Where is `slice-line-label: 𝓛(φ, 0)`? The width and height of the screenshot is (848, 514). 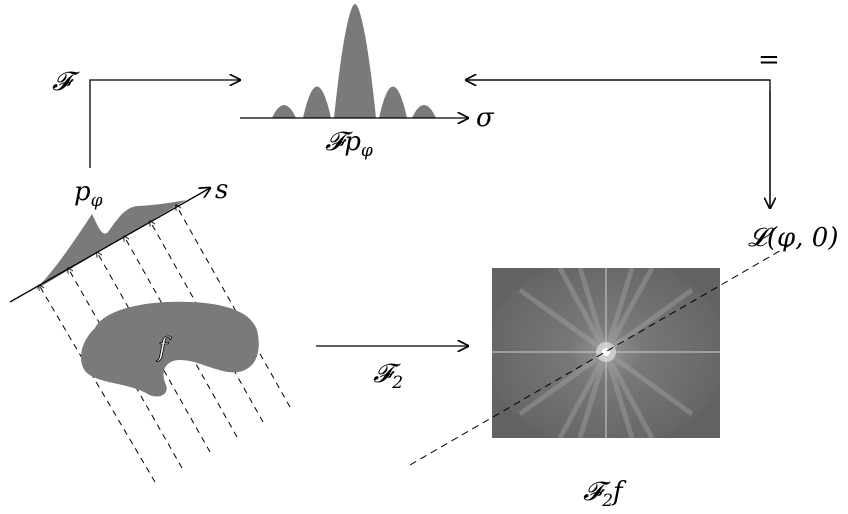 slice-line-label: 𝓛(φ, 0) is located at coordinates (793, 238).